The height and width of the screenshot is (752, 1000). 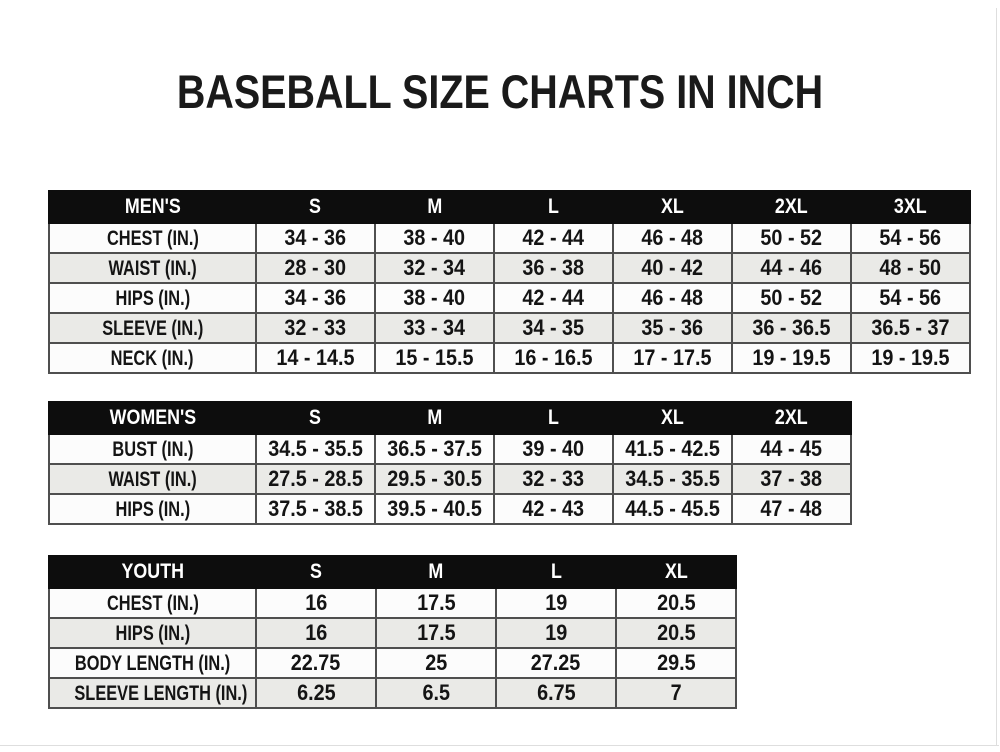 What do you see at coordinates (152, 663) in the screenshot?
I see `row-label: BODY LENGTH (IN.)` at bounding box center [152, 663].